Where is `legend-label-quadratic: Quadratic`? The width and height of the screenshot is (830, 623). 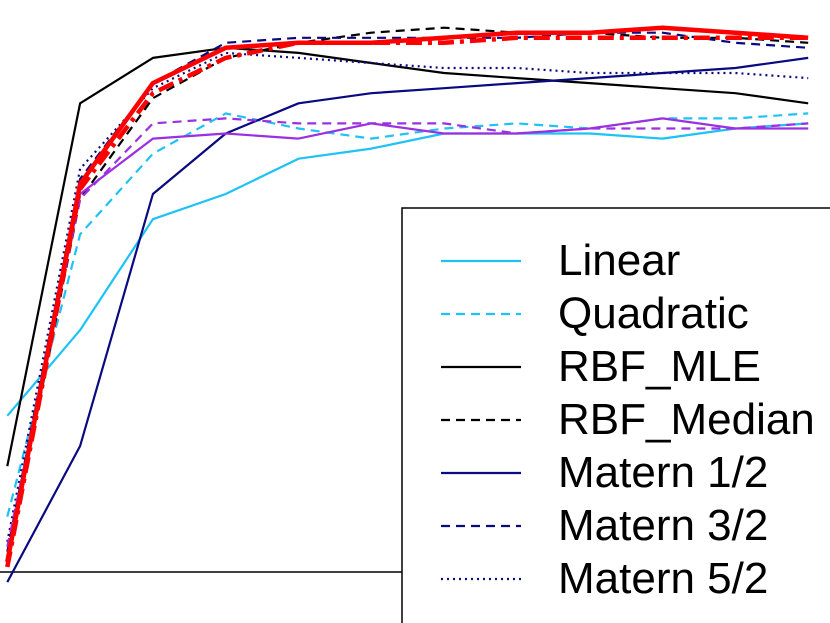
legend-label-quadratic: Quadratic is located at coordinates (653, 313).